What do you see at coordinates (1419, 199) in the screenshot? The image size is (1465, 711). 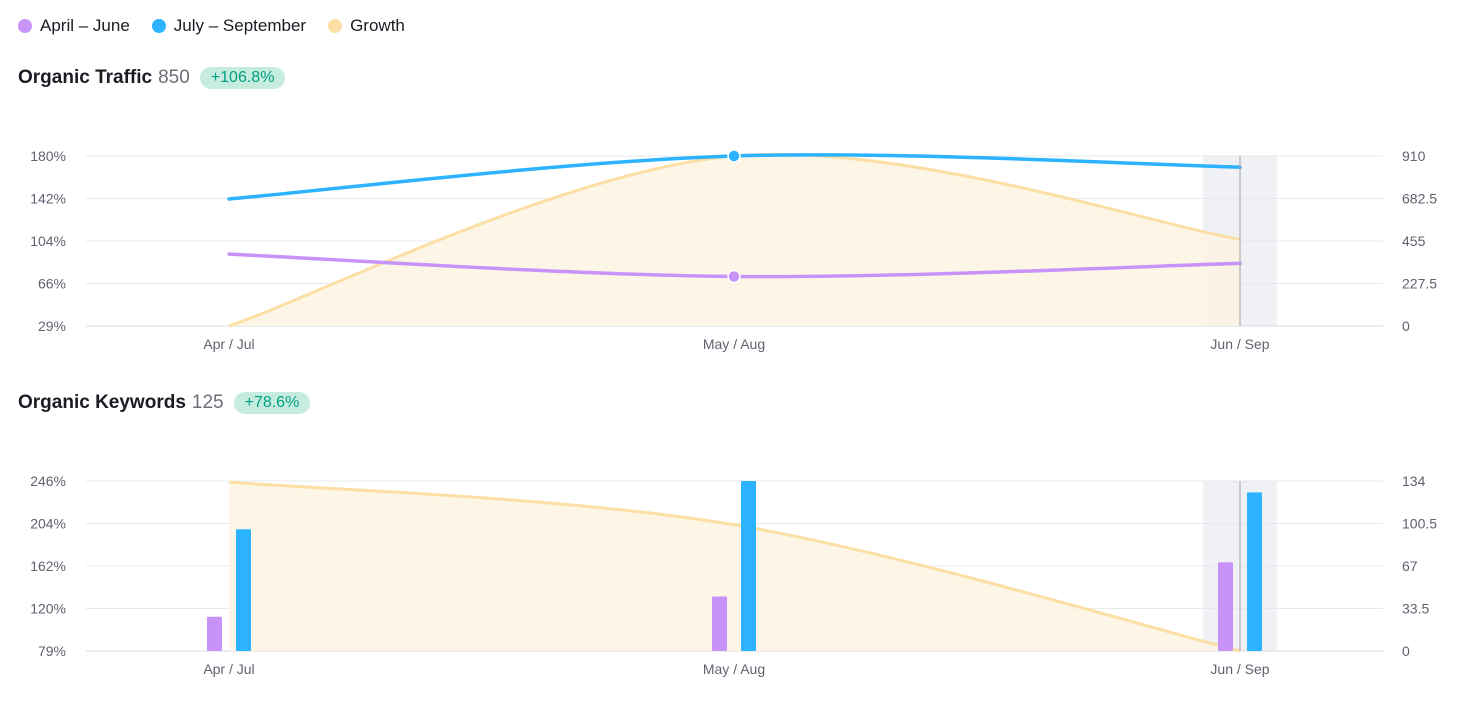 I see `y-right-tick: 682.5` at bounding box center [1419, 199].